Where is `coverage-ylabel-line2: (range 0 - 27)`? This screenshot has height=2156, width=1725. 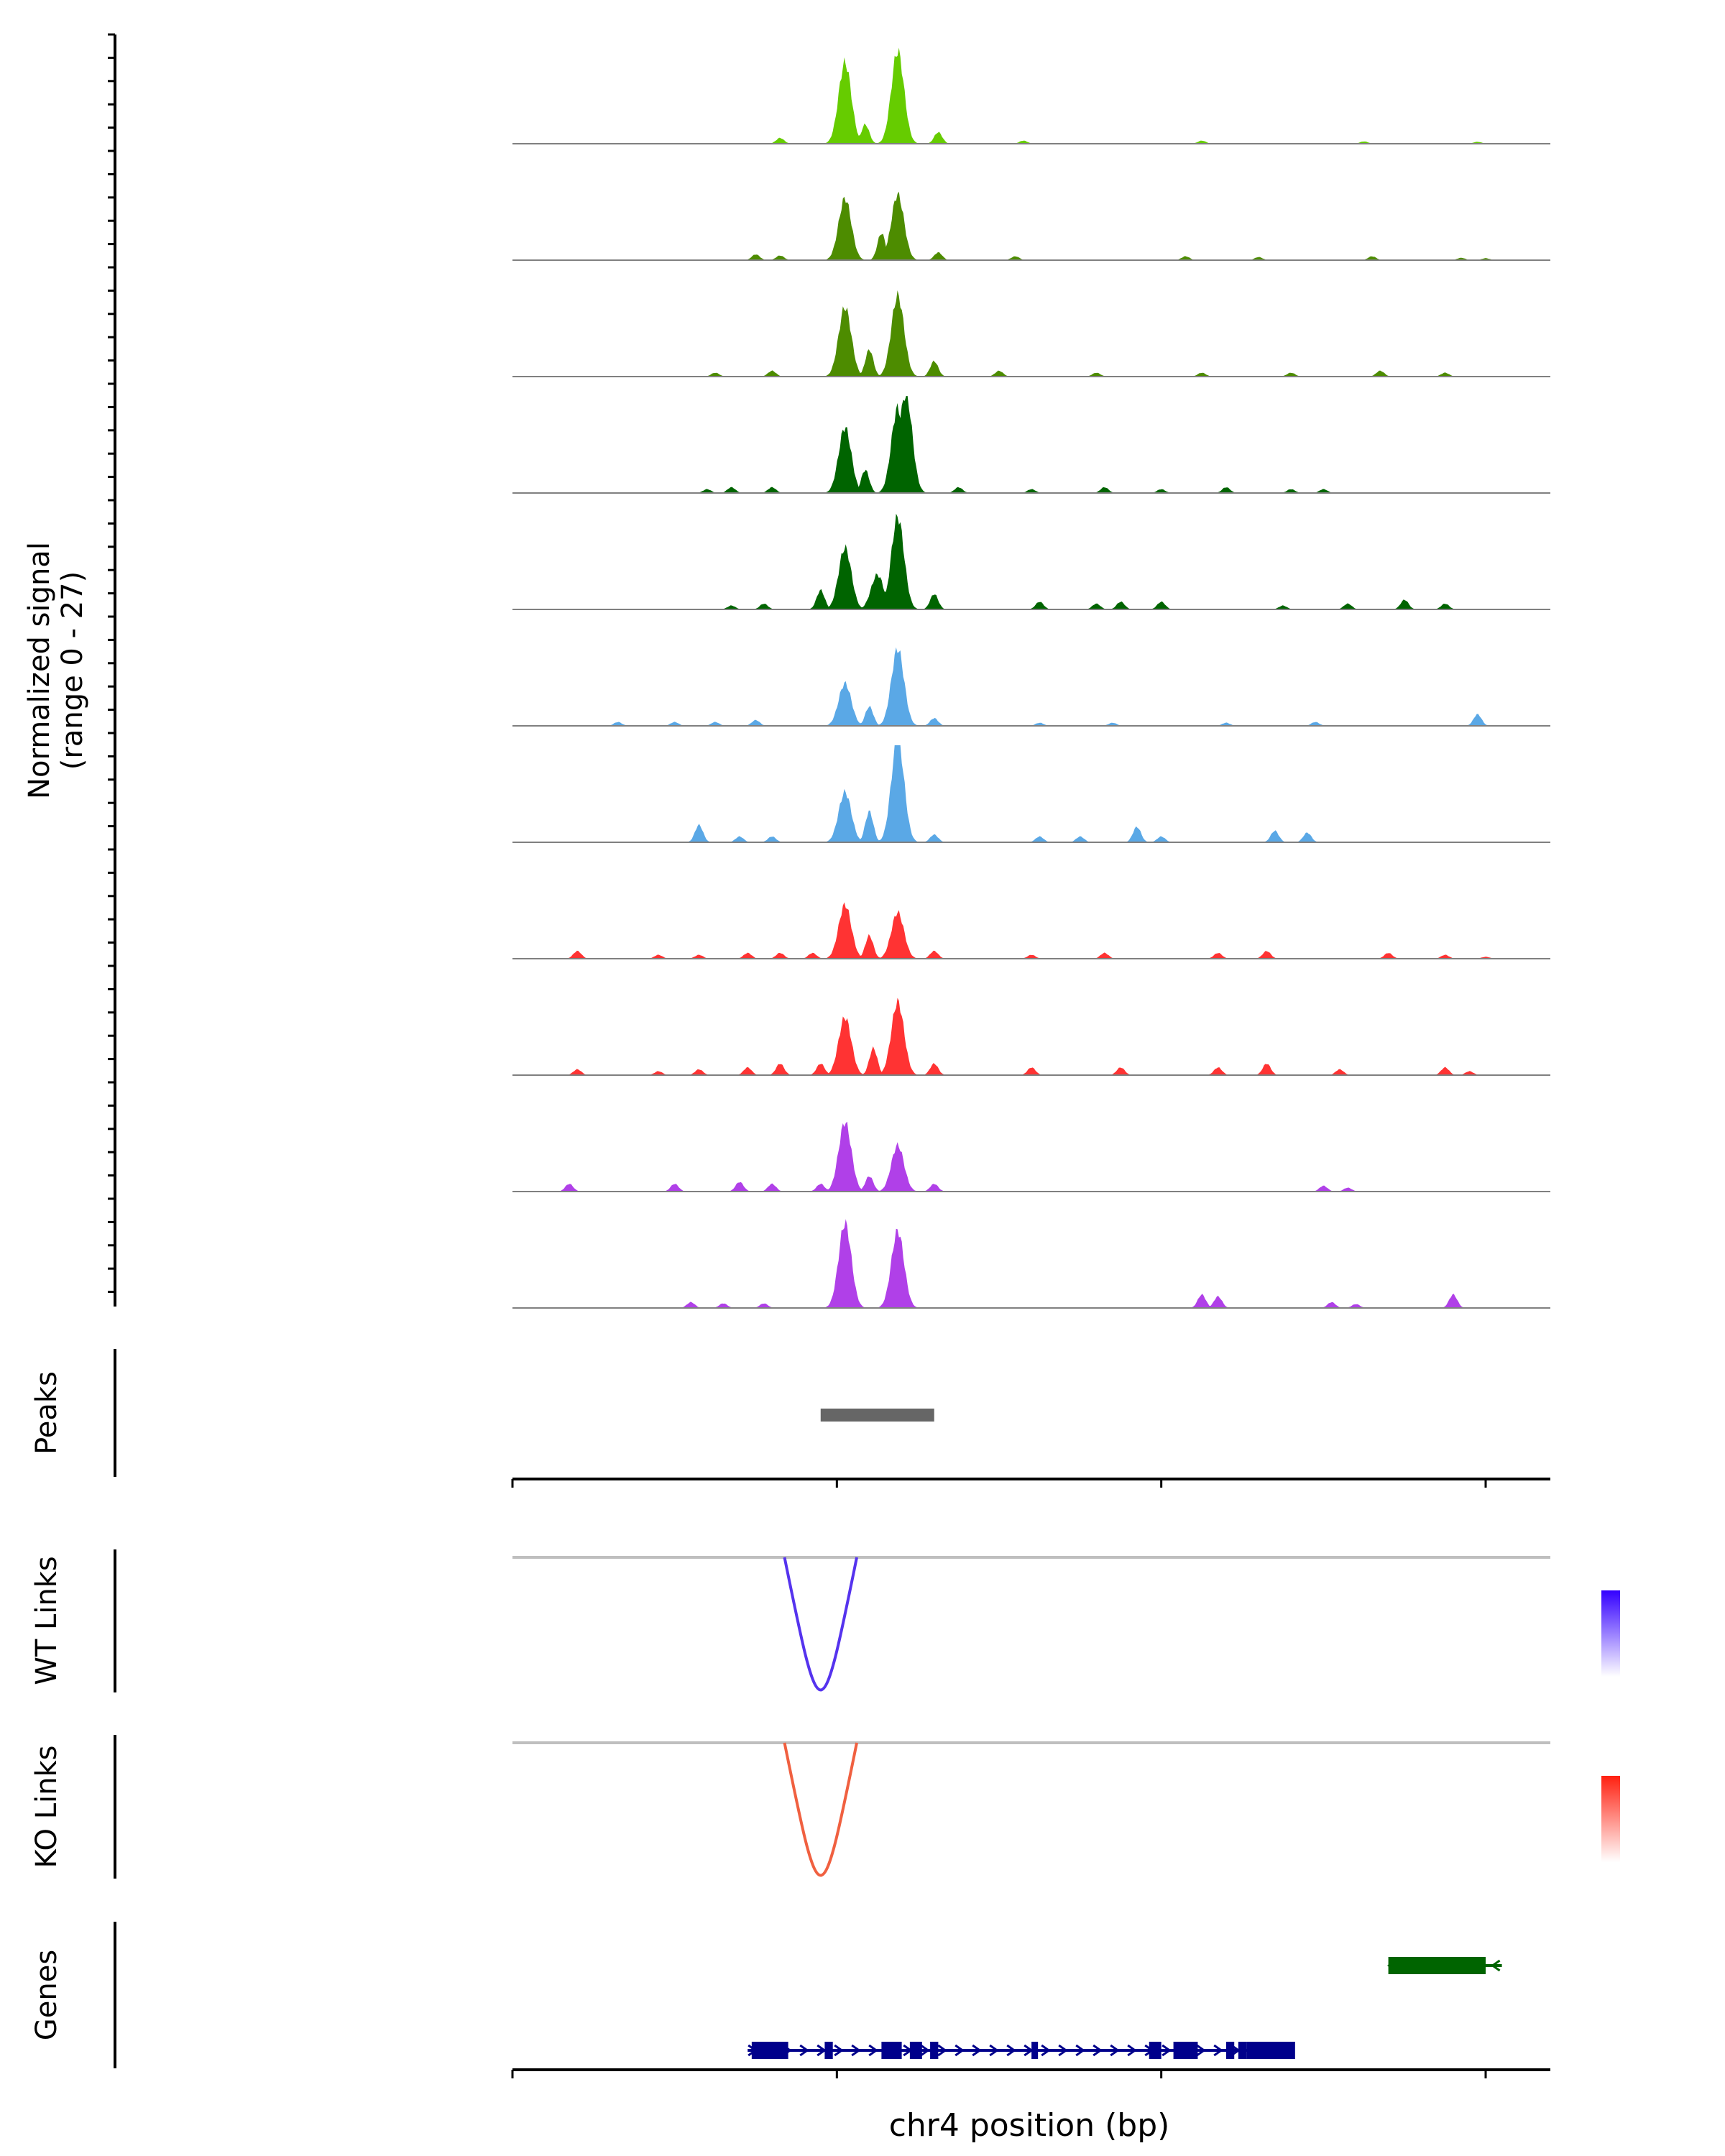 coverage-ylabel-line2: (range 0 - 27) is located at coordinates (72, 670).